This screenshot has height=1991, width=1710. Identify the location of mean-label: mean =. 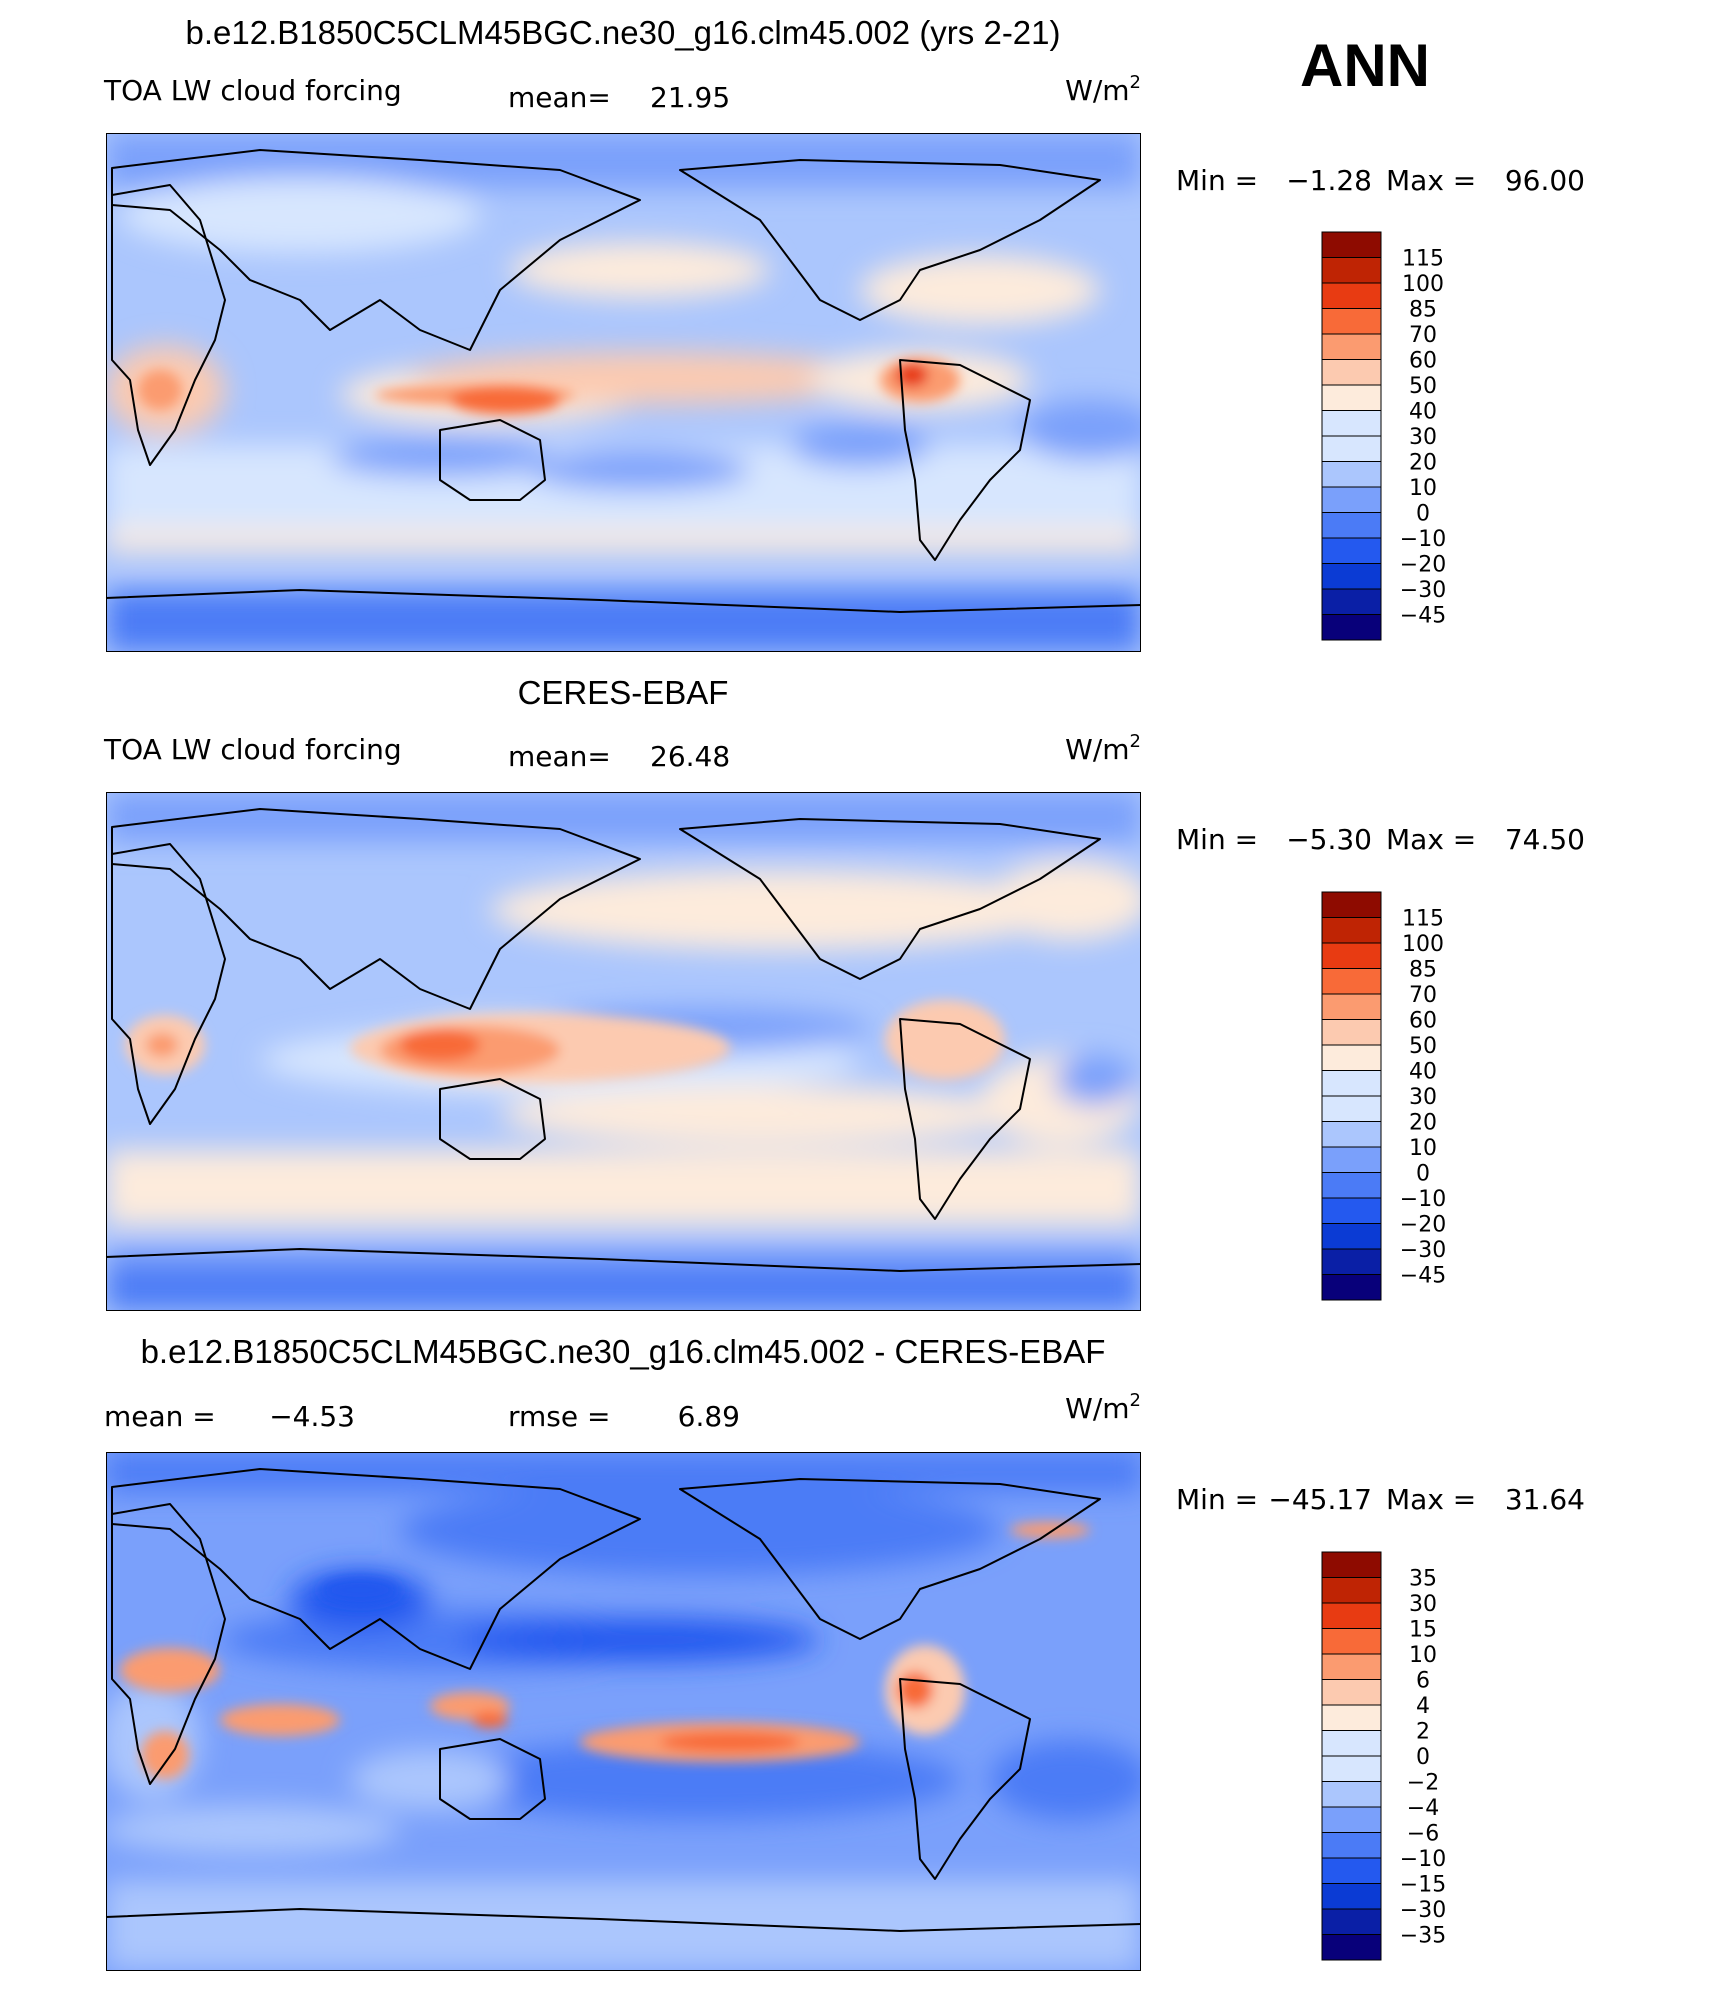
(160, 1416).